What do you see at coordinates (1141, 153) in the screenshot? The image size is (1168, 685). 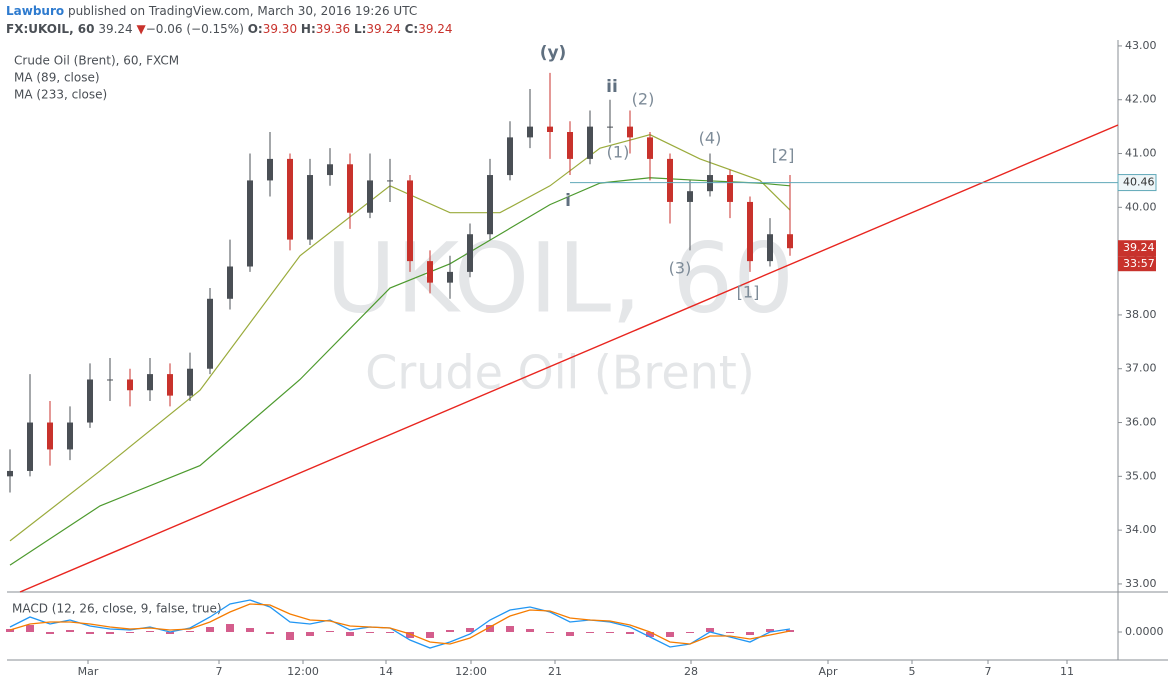 I see `y-tick-label: 41.00` at bounding box center [1141, 153].